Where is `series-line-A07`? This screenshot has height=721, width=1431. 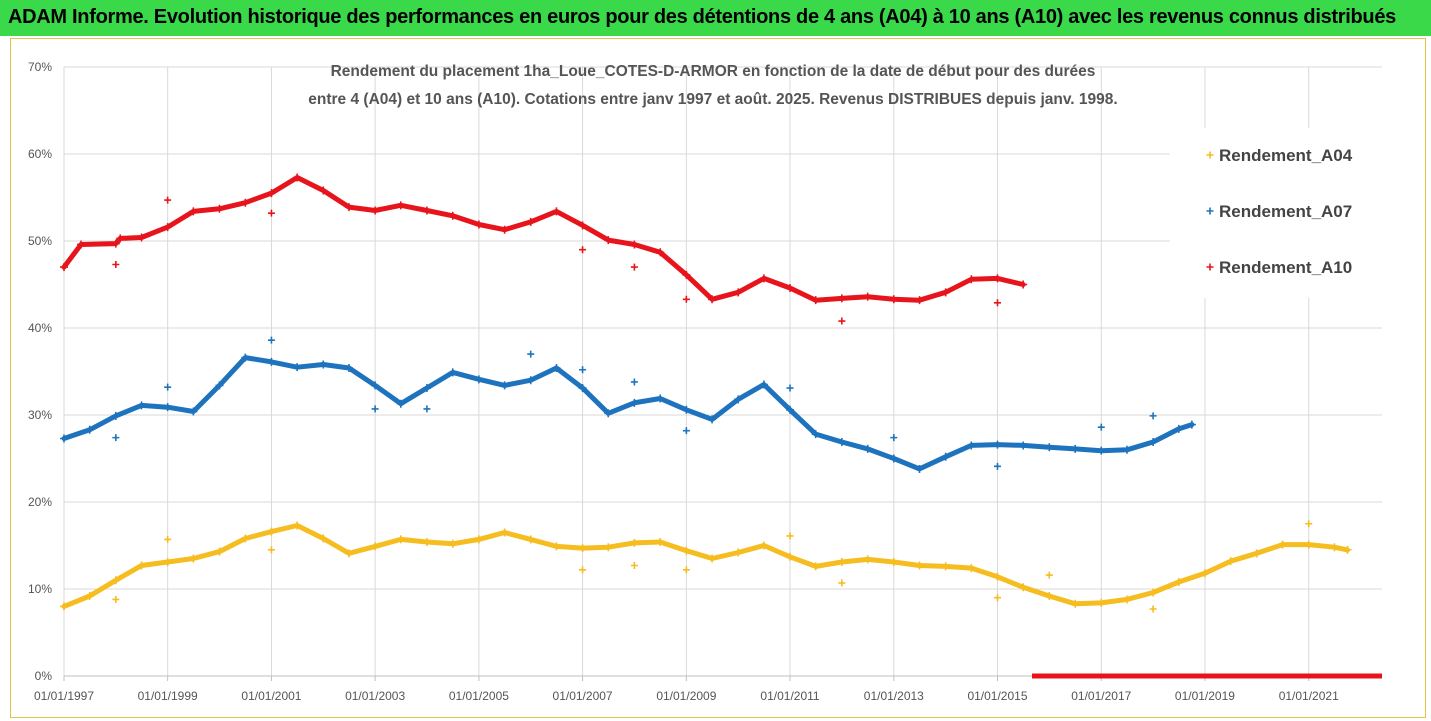 series-line-A07 is located at coordinates (628, 413).